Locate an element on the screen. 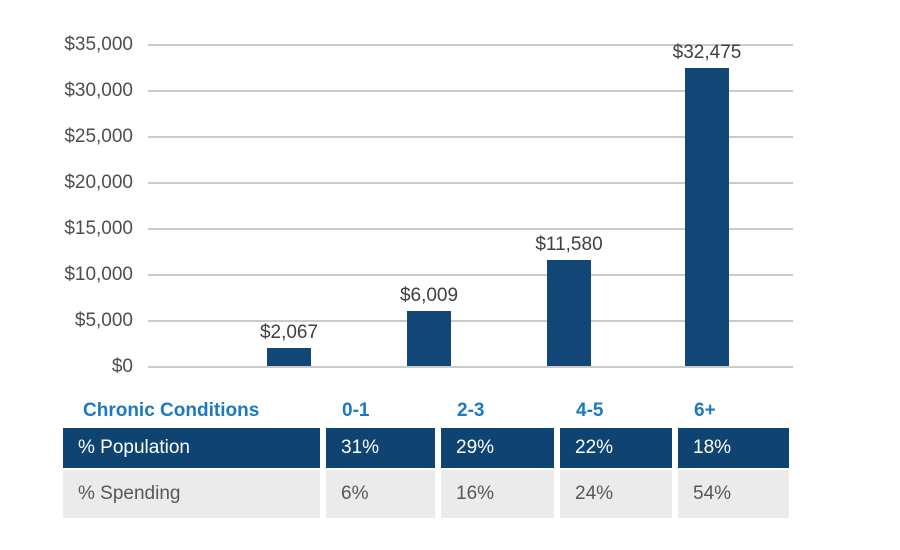 The height and width of the screenshot is (550, 900). table-cell: 6% is located at coordinates (380, 494).